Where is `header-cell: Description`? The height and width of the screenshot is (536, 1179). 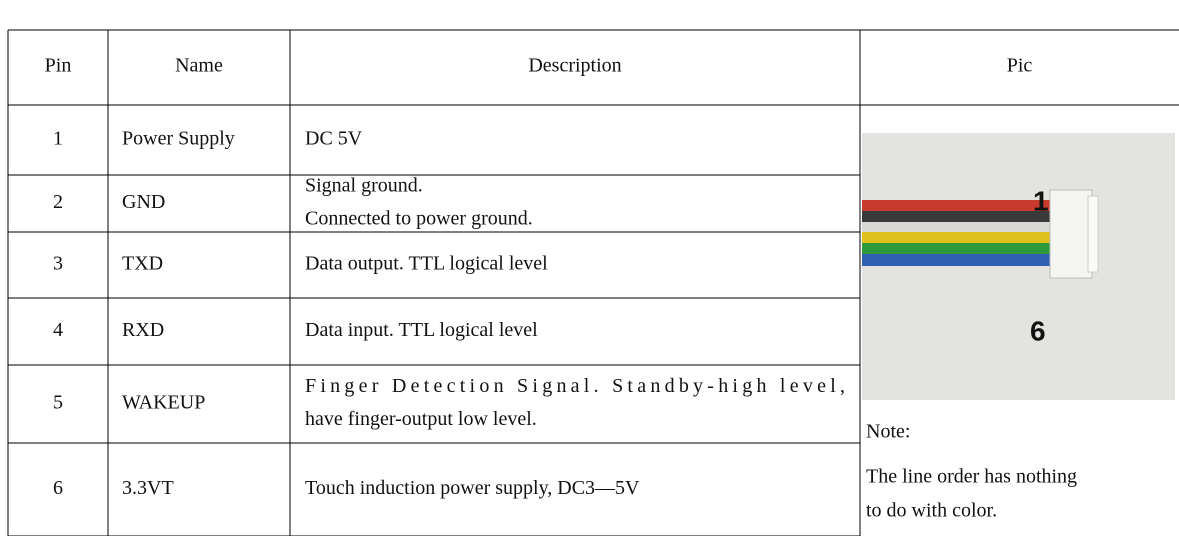 header-cell: Description is located at coordinates (574, 66).